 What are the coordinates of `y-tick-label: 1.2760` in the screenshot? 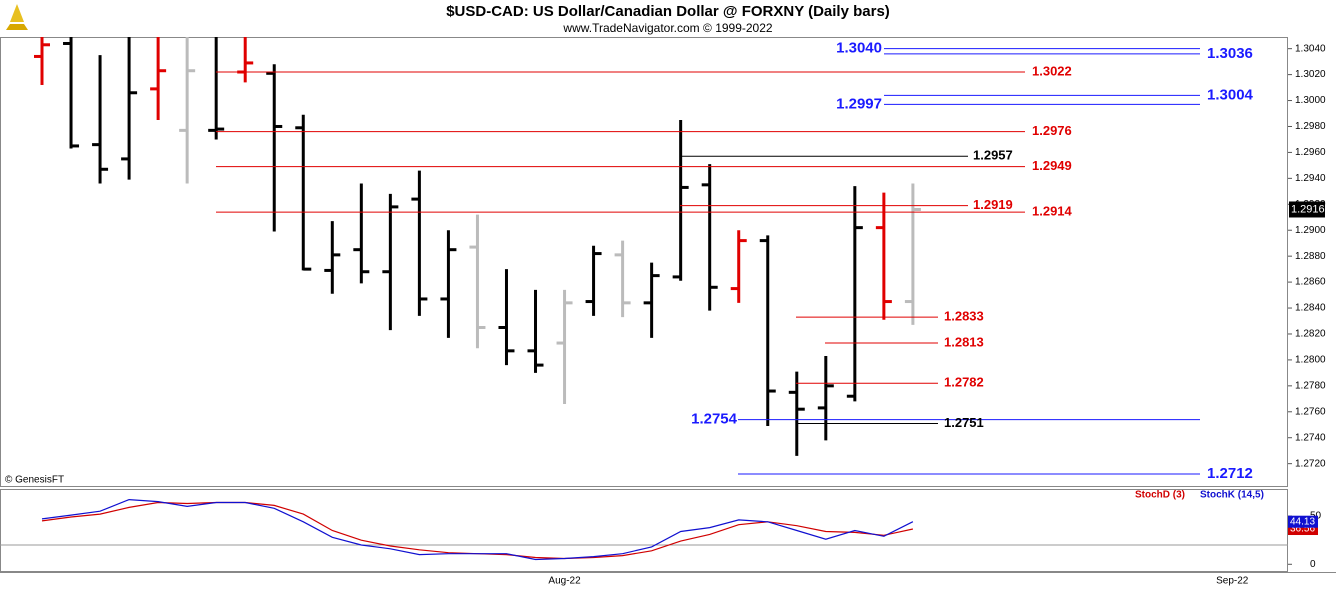 It's located at (1310, 411).